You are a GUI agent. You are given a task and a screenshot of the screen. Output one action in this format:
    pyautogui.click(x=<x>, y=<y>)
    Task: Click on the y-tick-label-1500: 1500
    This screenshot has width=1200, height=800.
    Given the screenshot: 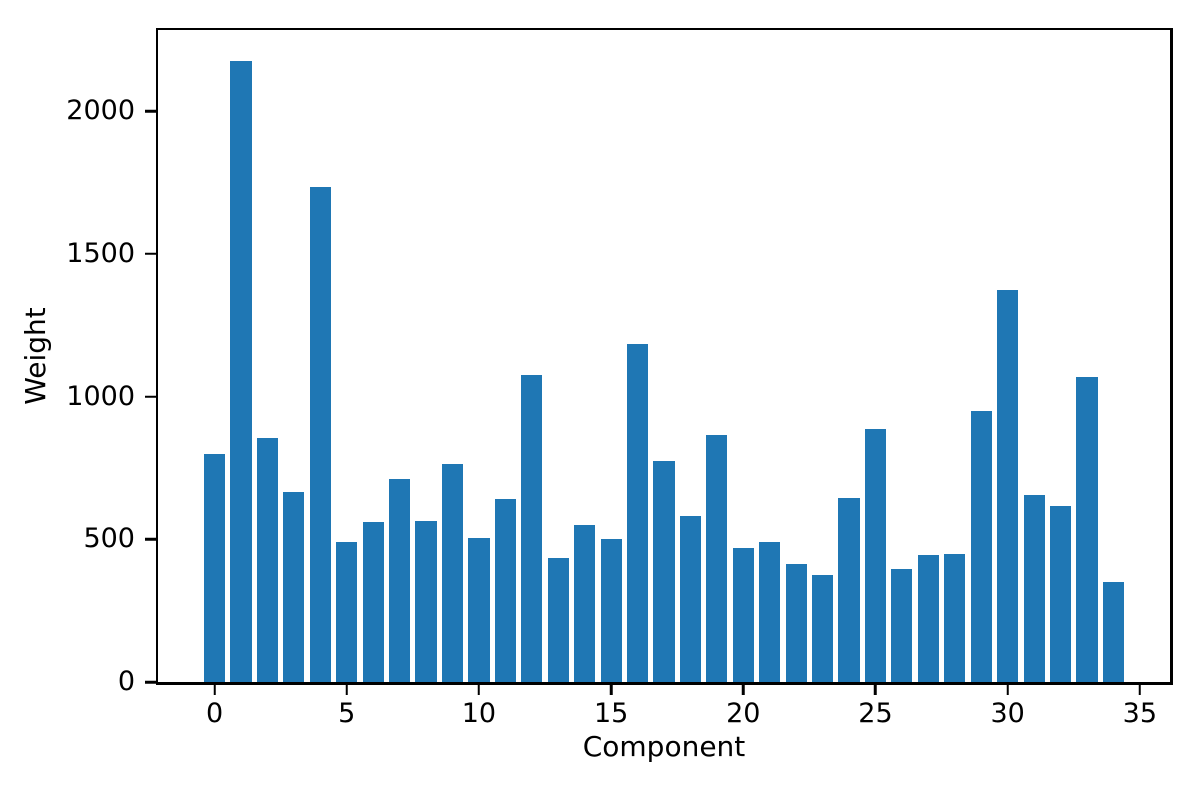 What is the action you would take?
    pyautogui.click(x=100, y=253)
    